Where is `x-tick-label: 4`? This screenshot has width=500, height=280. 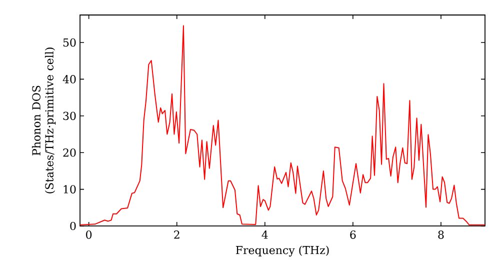 x-tick-label: 4 is located at coordinates (265, 234).